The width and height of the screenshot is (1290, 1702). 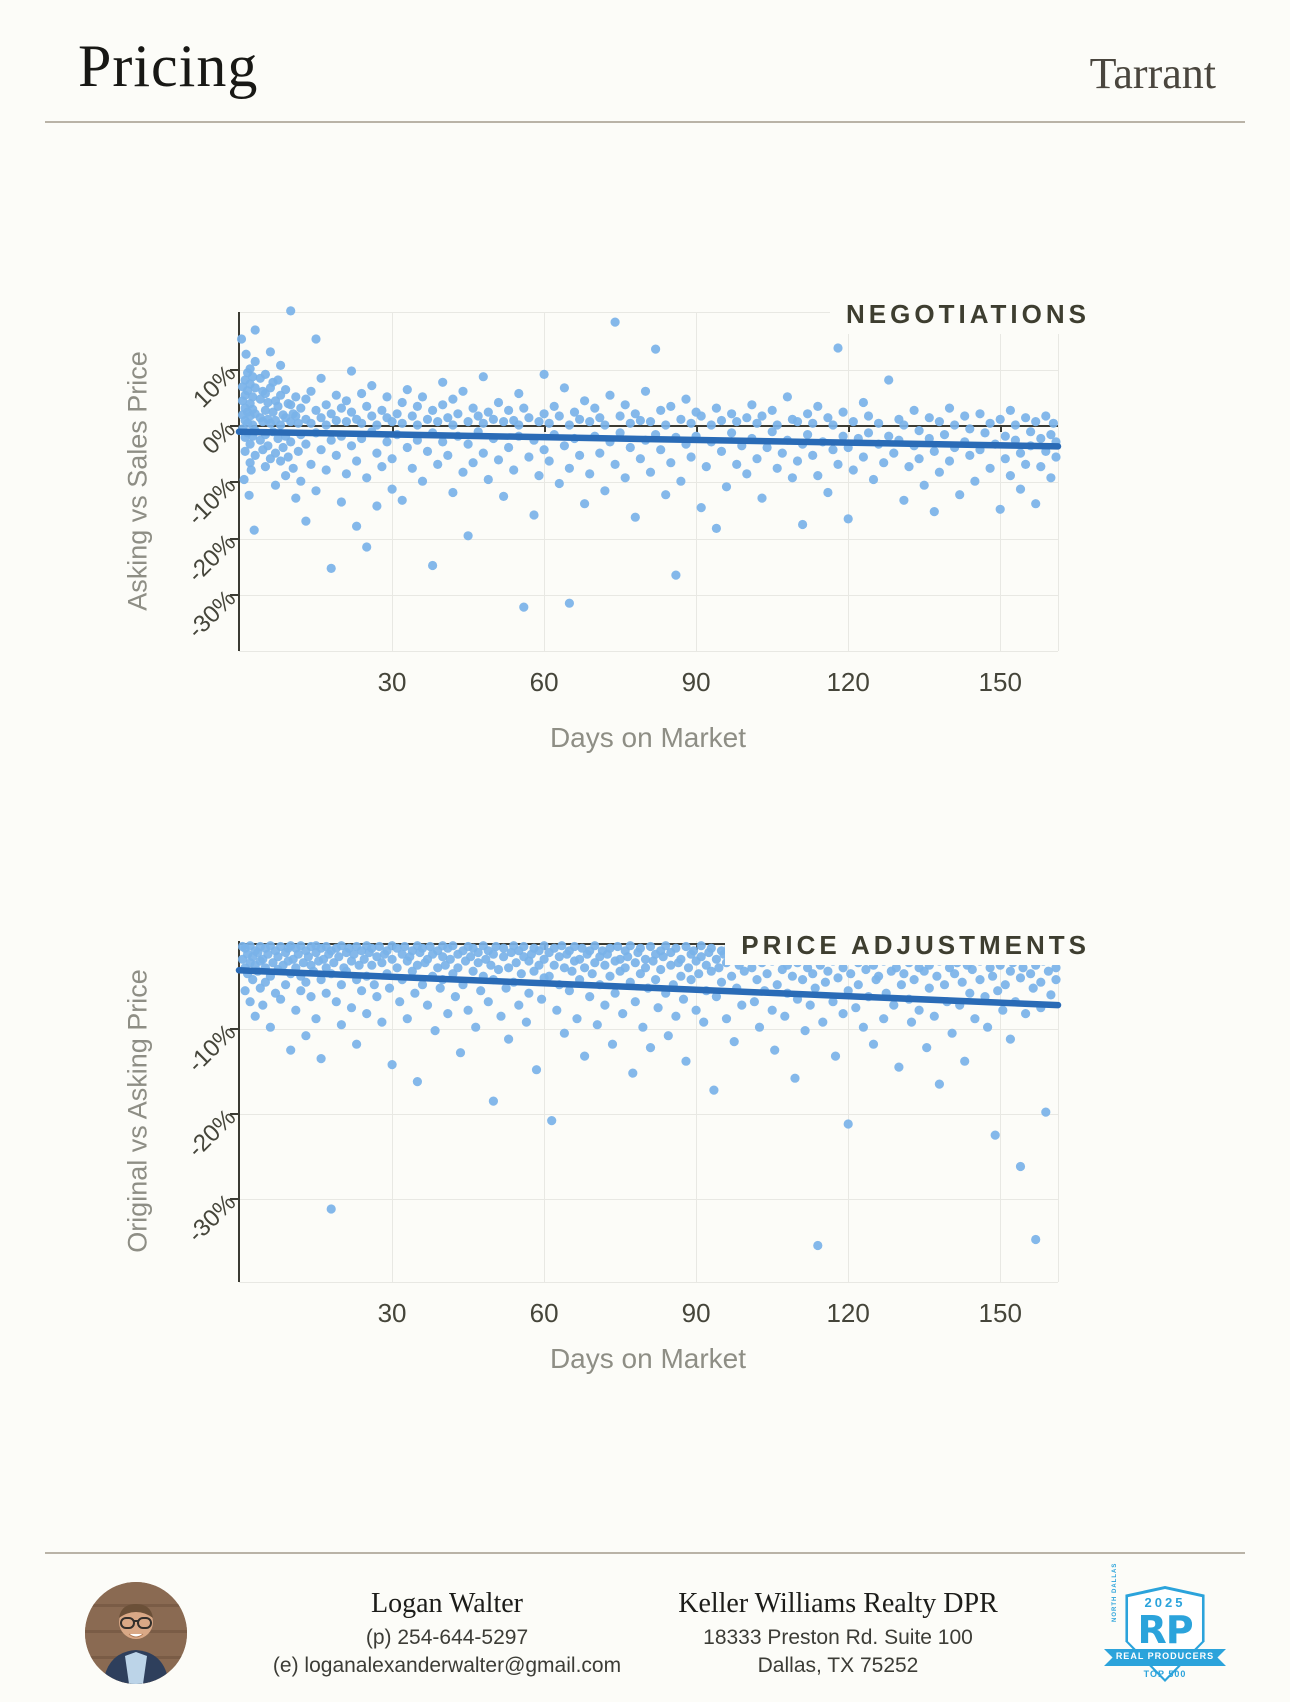 I want to click on y-tick-label: -10%, so click(x=212, y=502).